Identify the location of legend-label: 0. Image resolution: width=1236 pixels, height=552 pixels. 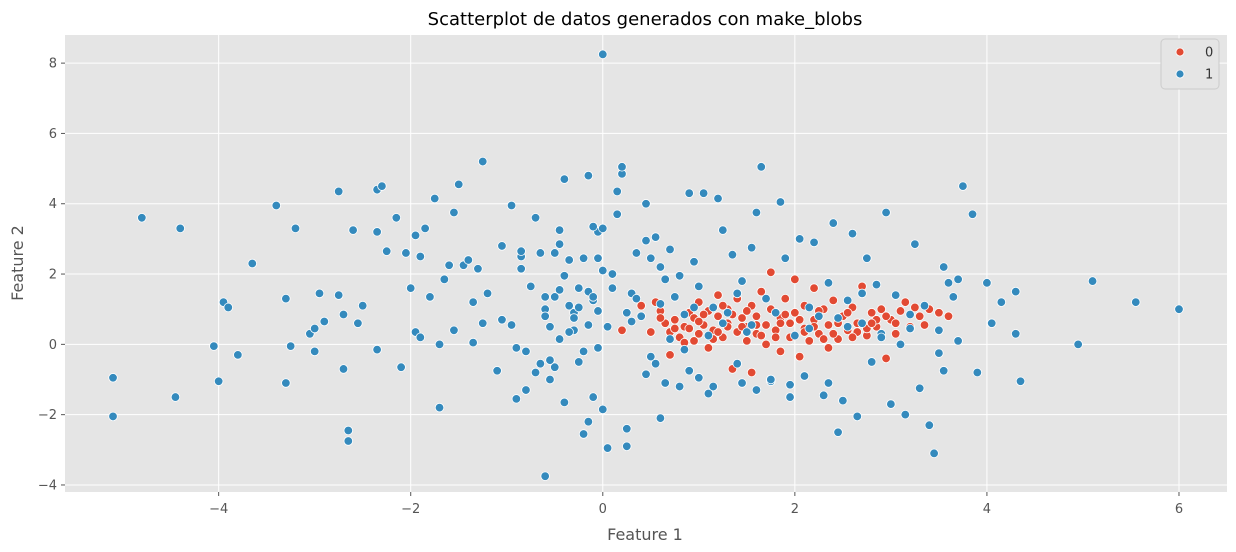
(1209, 53).